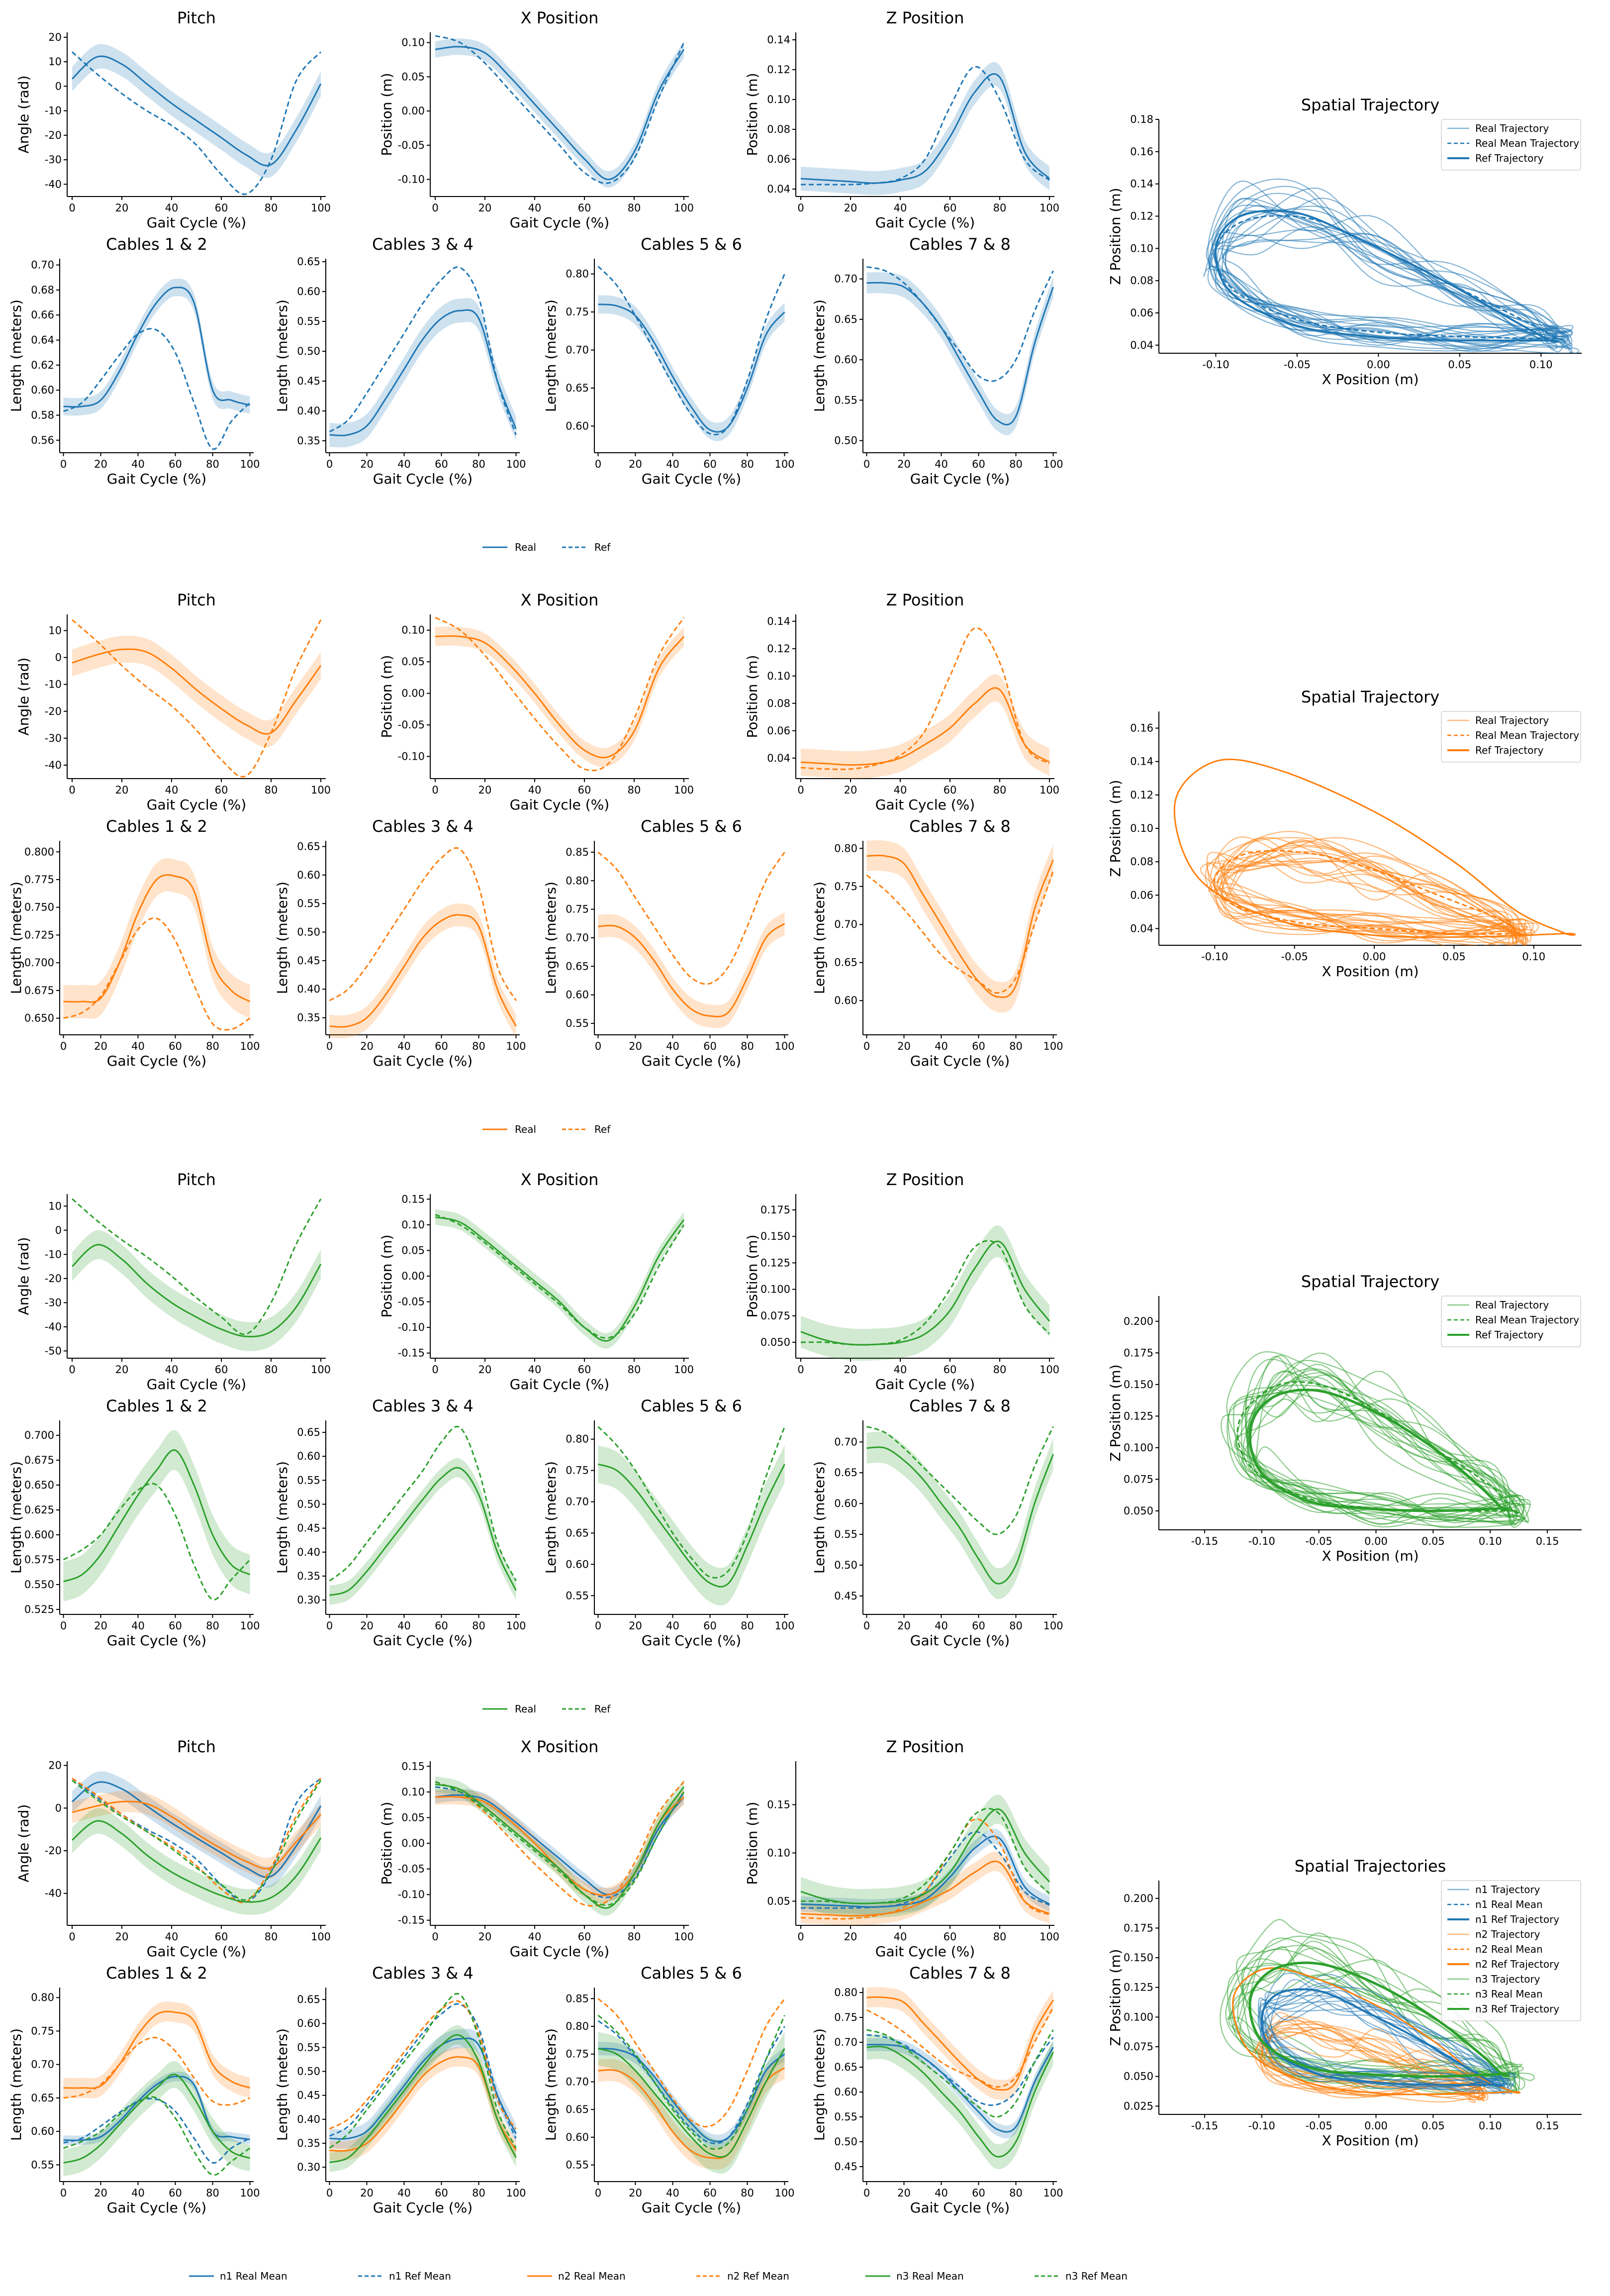 This screenshot has height=2296, width=1610. I want to click on y-tick-label: 0.00, so click(413, 111).